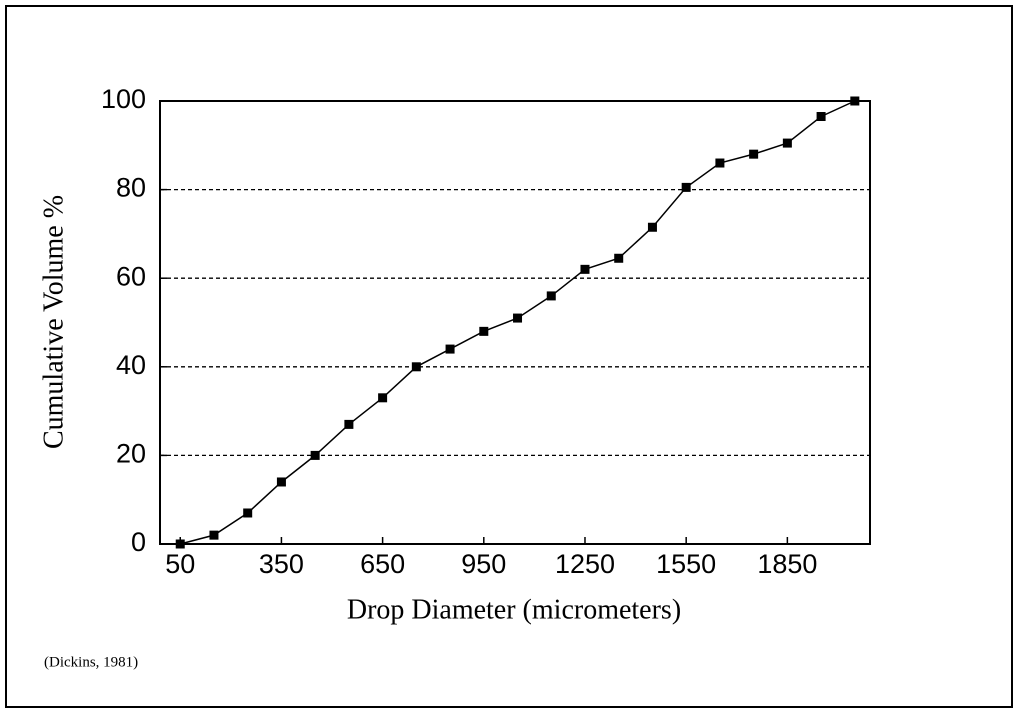 Image resolution: width=1018 pixels, height=713 pixels. I want to click on annotation: (Dickins, 1981), so click(91, 662).